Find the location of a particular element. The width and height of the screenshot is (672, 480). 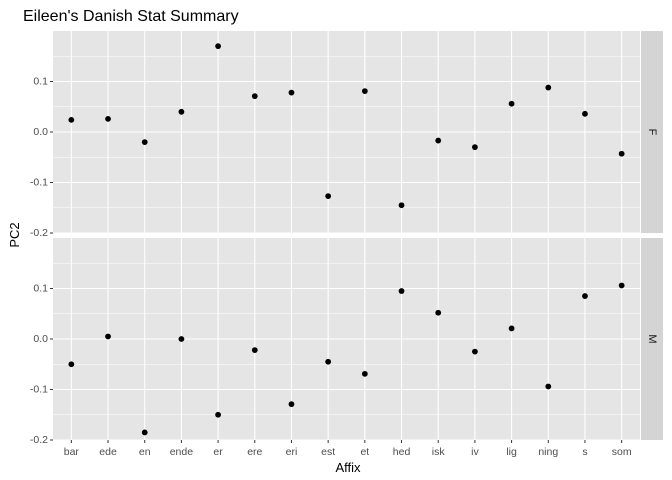

facet-strip-label: F is located at coordinates (652, 132).